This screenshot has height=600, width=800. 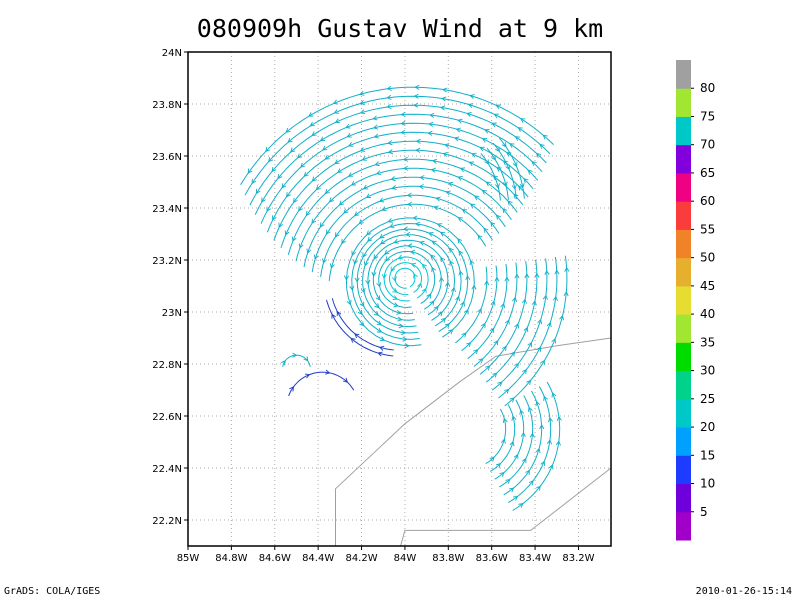 What do you see at coordinates (506, 507) in the screenshot?
I see `coastline-segment` at bounding box center [506, 507].